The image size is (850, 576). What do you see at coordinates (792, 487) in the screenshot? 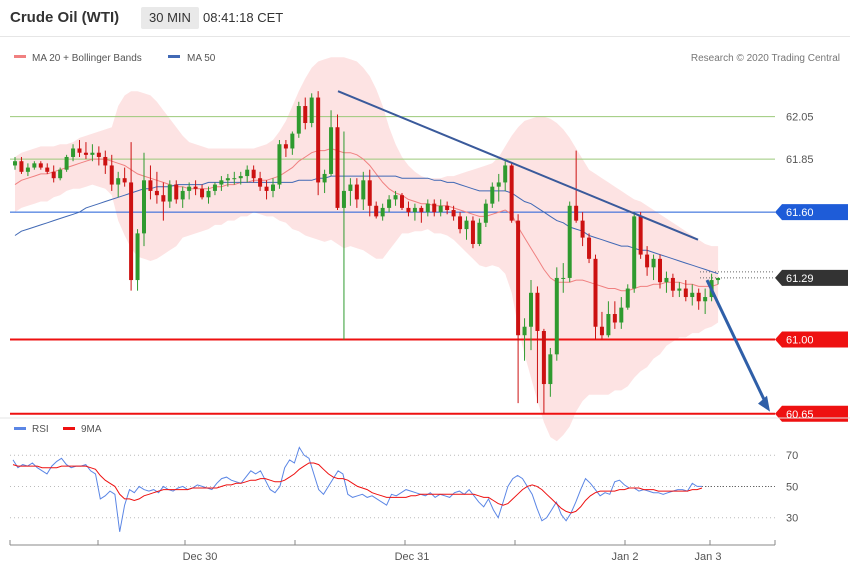
I see `rsi-tick-label: 50` at bounding box center [792, 487].